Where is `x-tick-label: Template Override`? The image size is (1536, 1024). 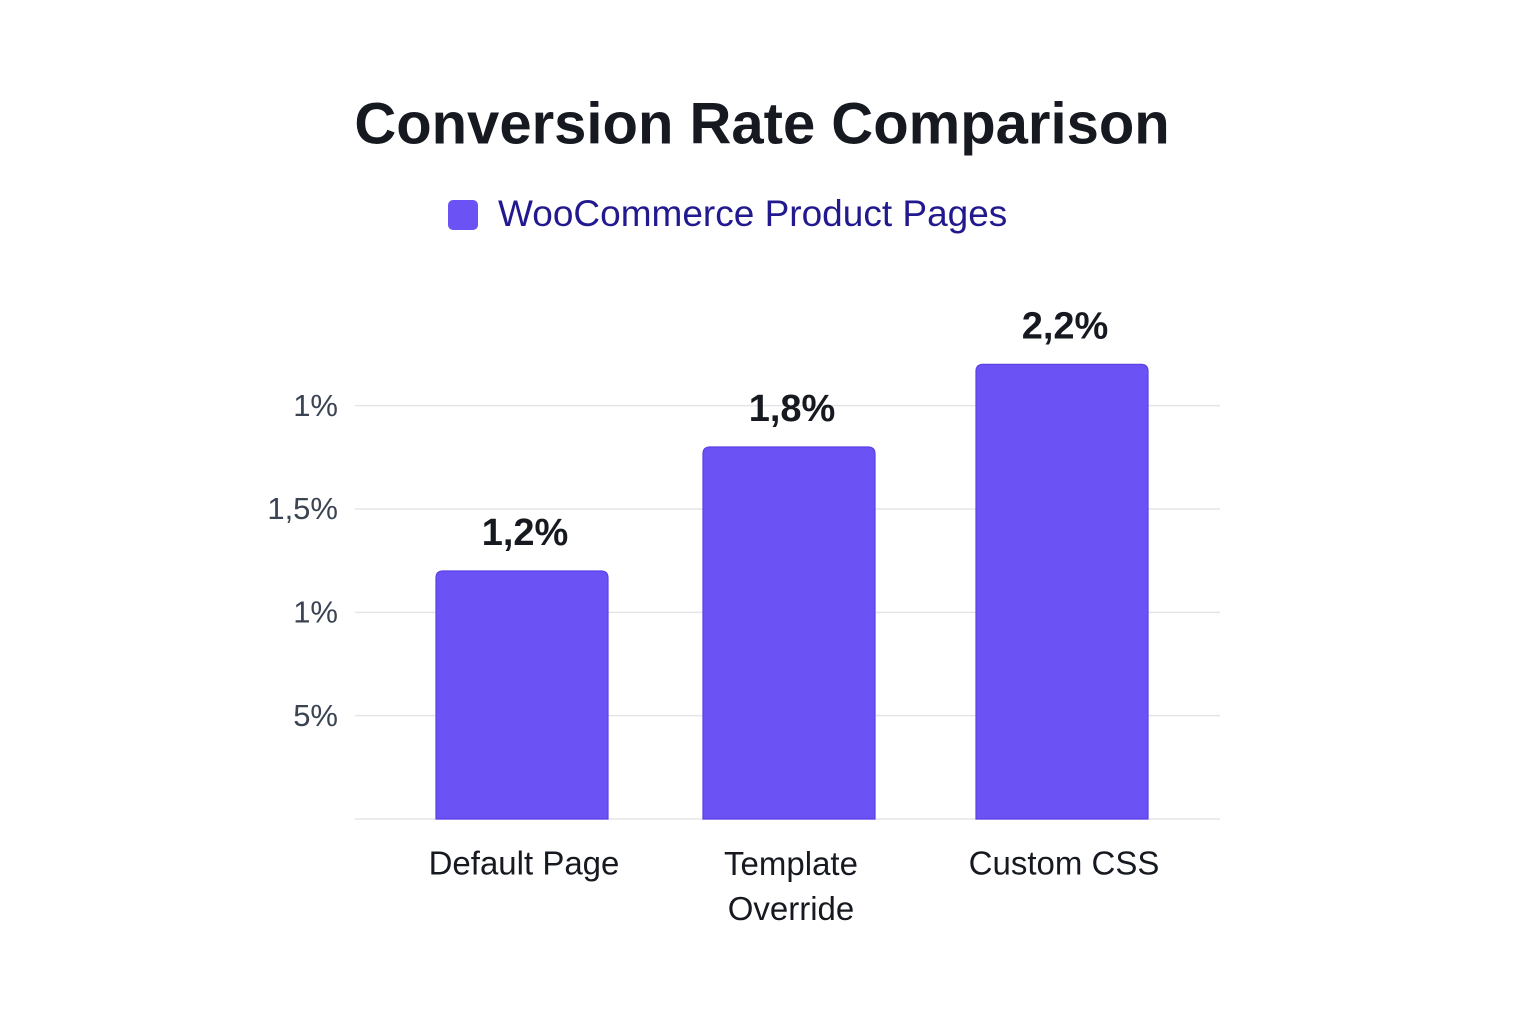
x-tick-label: Template Override is located at coordinates (791, 886).